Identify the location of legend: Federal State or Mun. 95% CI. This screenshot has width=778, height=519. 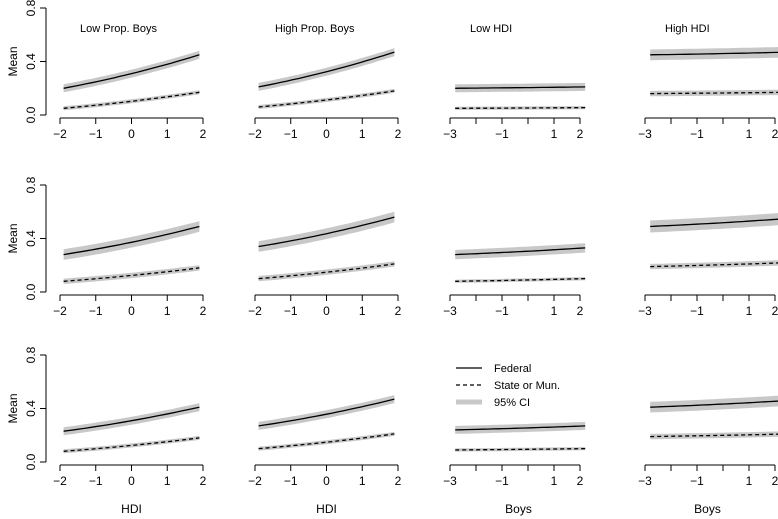
(508, 386).